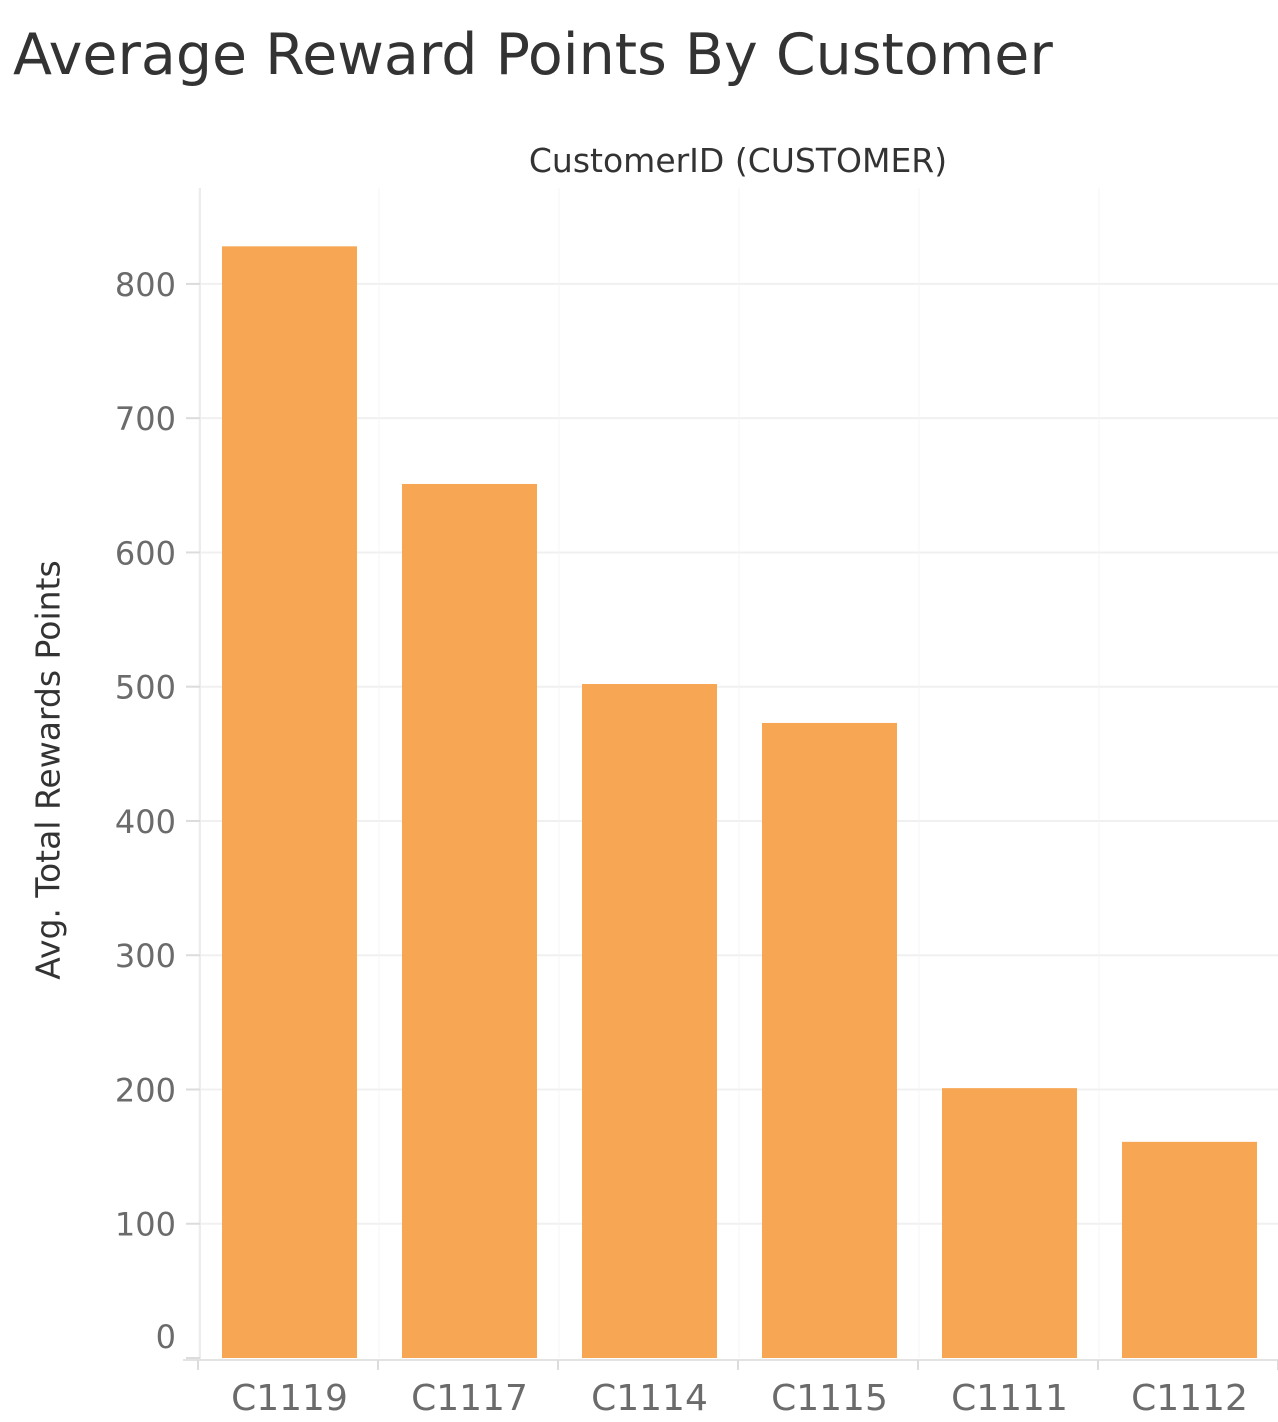 The width and height of the screenshot is (1278, 1422). What do you see at coordinates (1189, 1249) in the screenshot?
I see `bar-c1112` at bounding box center [1189, 1249].